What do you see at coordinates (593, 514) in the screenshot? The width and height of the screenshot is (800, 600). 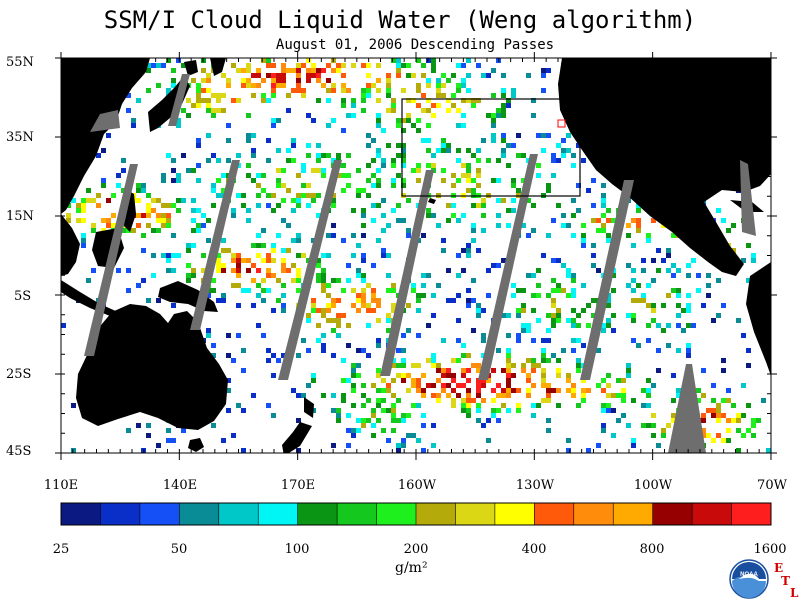 I see `colorbar-swatch` at bounding box center [593, 514].